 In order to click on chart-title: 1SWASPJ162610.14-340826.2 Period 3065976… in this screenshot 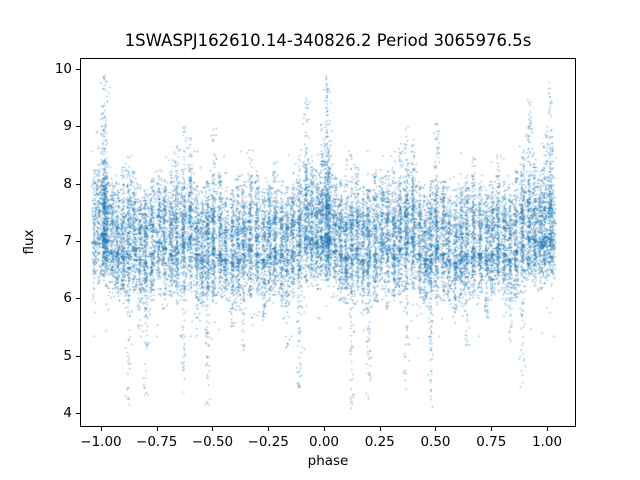, I will do `click(328, 40)`.